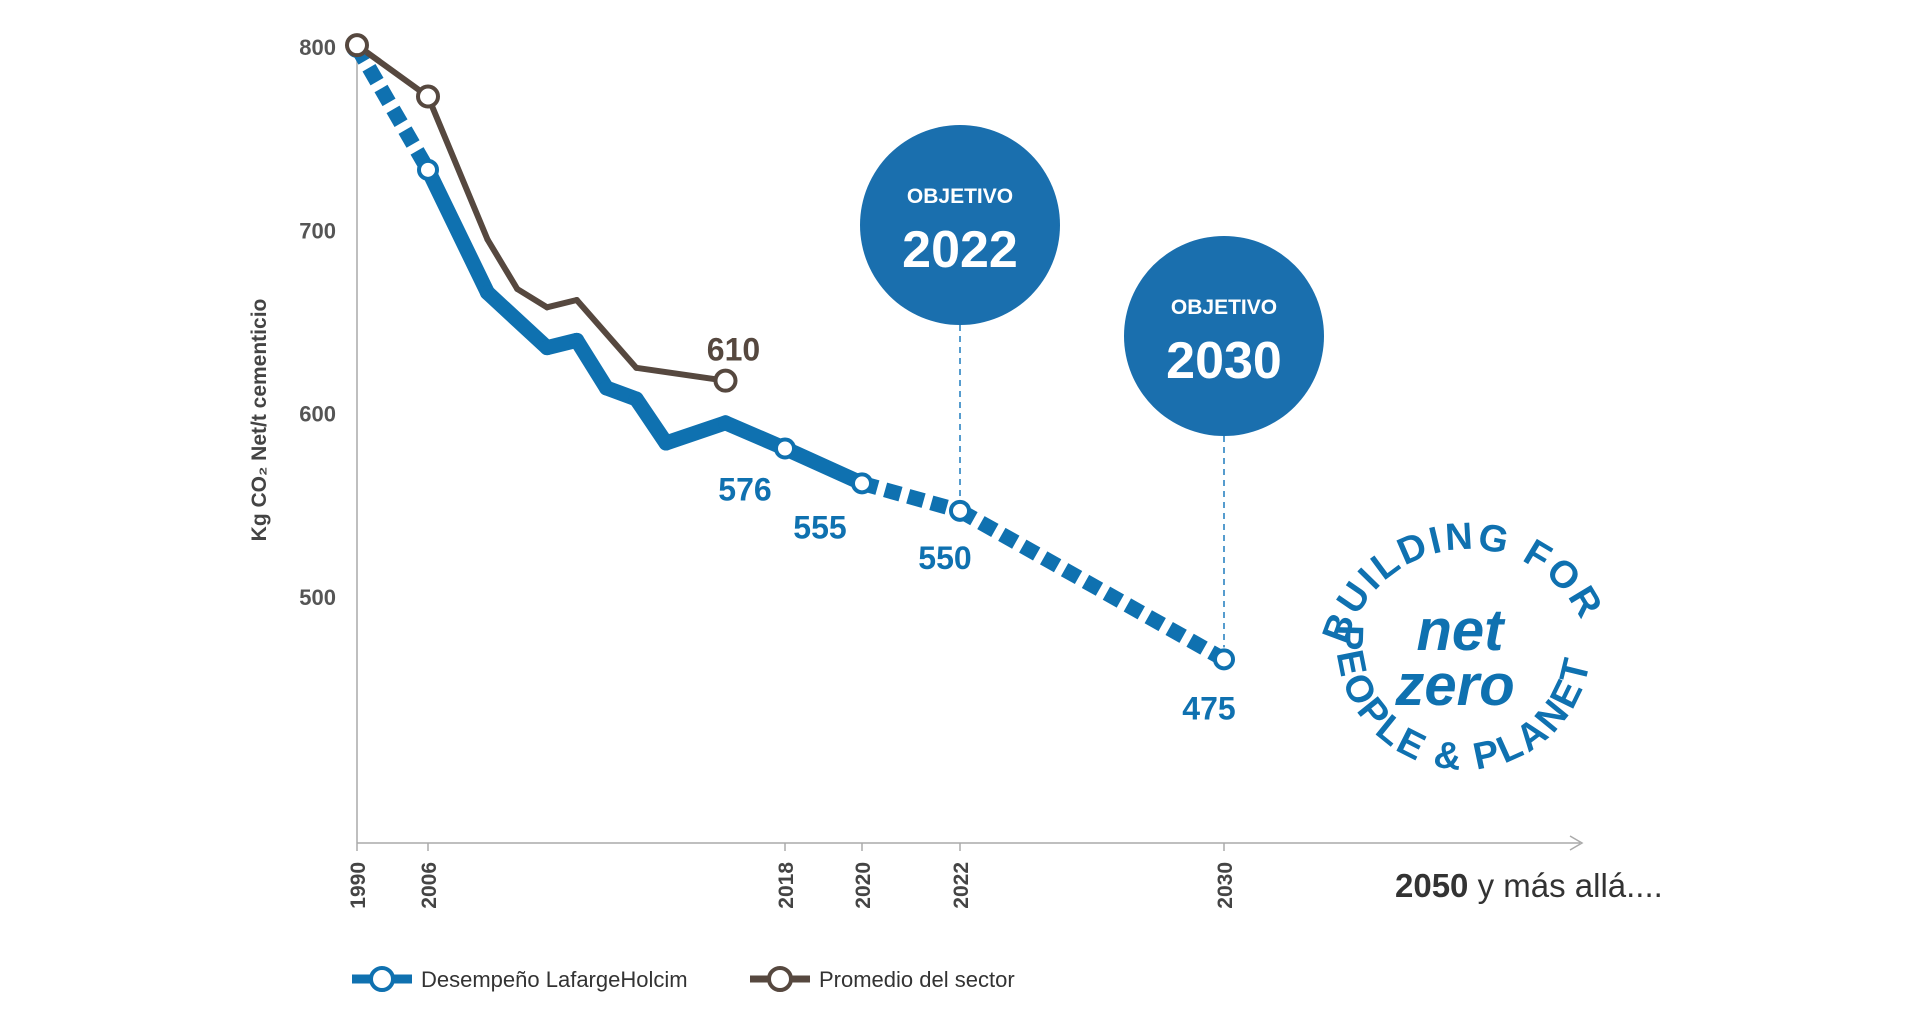 The width and height of the screenshot is (1920, 1017). I want to click on x-tick-label-2018: 2018, so click(786, 885).